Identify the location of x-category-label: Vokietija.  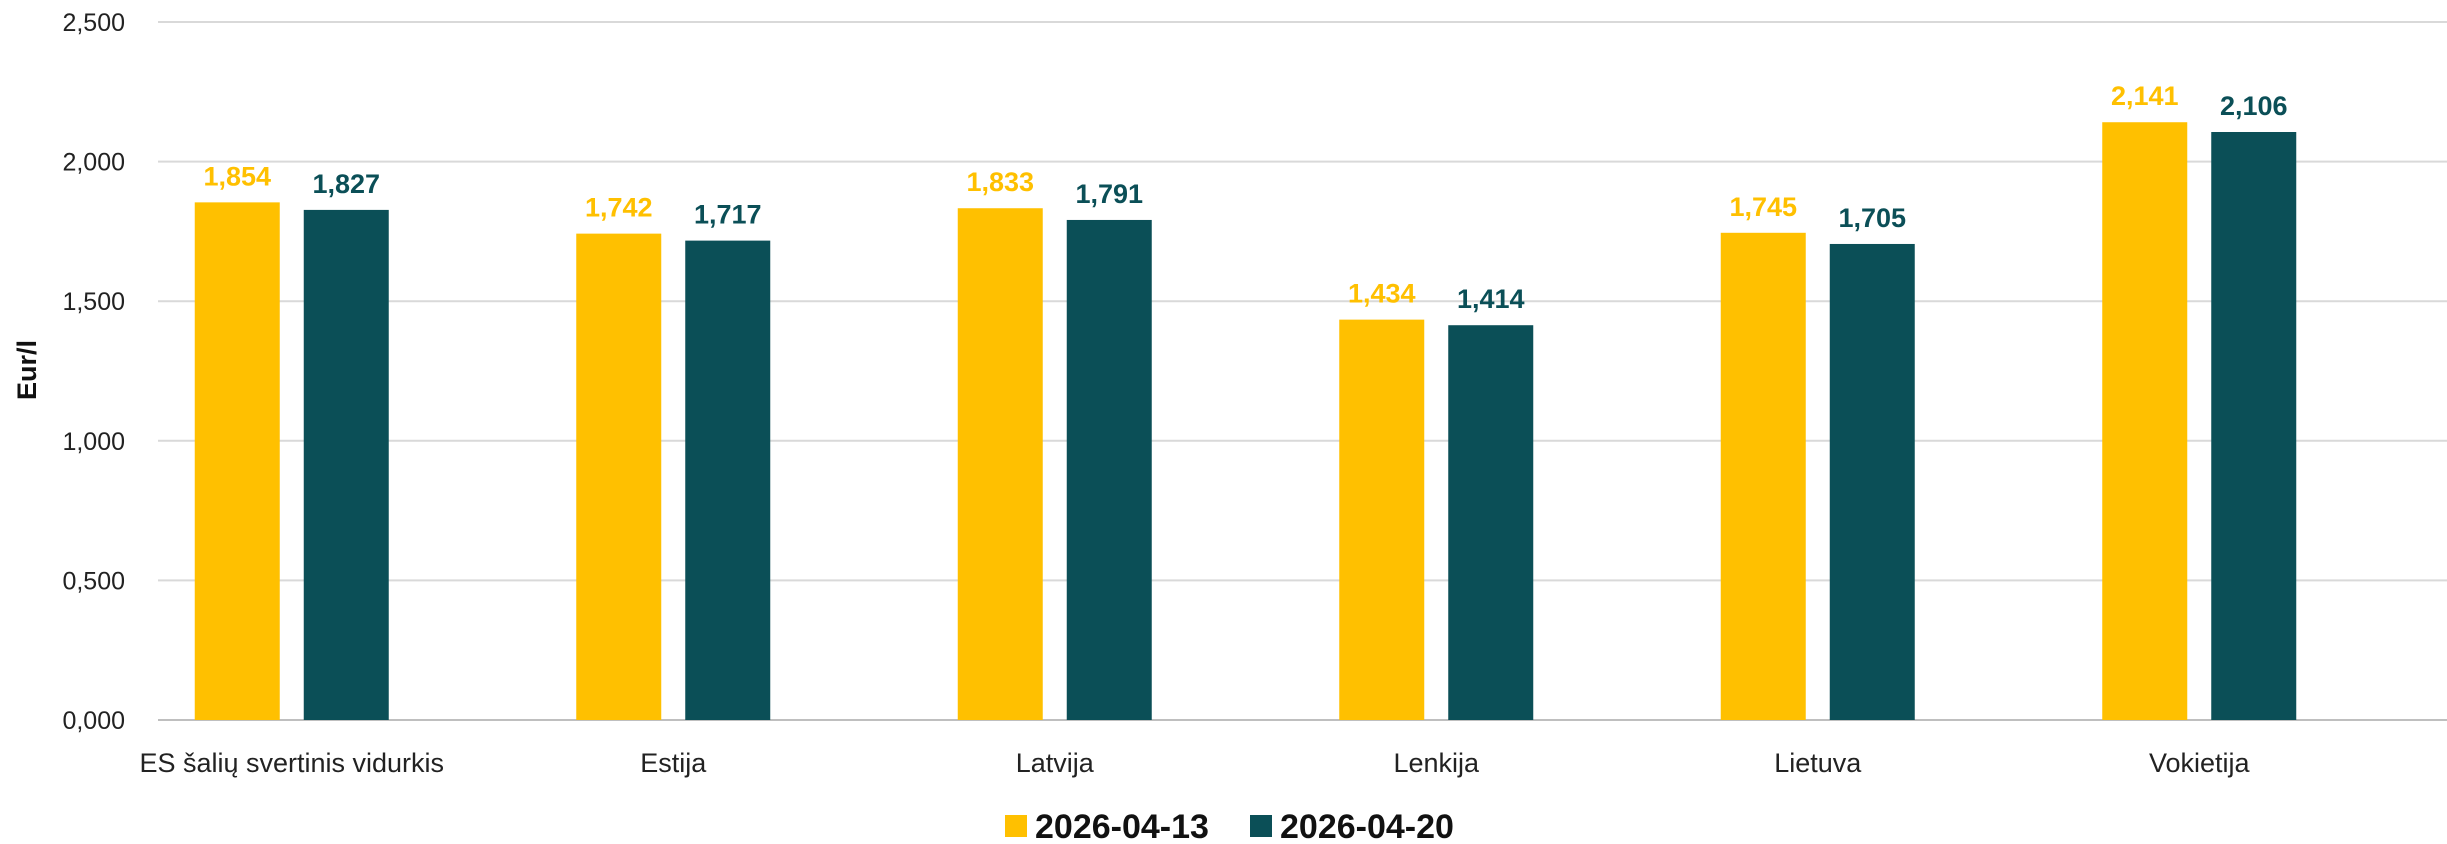
(2200, 763).